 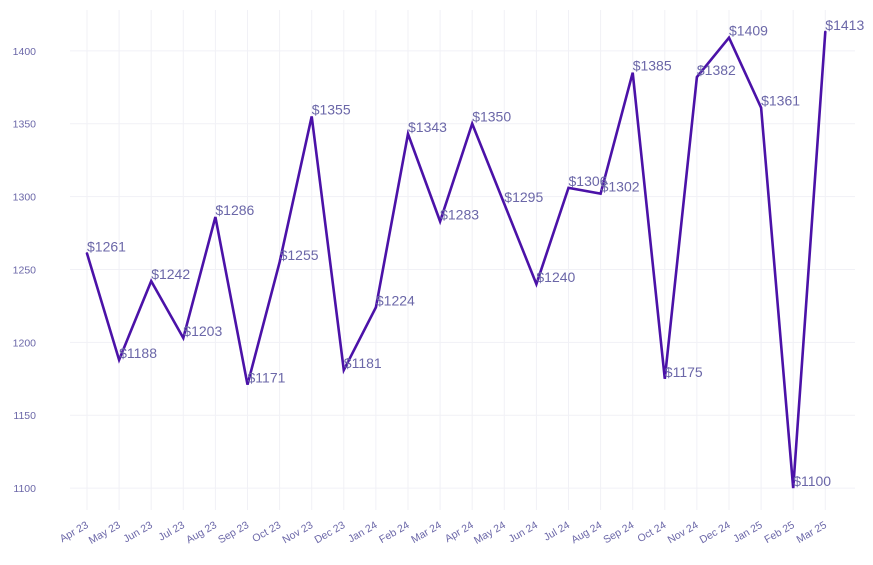 I want to click on data-label: $1409, so click(x=748, y=31).